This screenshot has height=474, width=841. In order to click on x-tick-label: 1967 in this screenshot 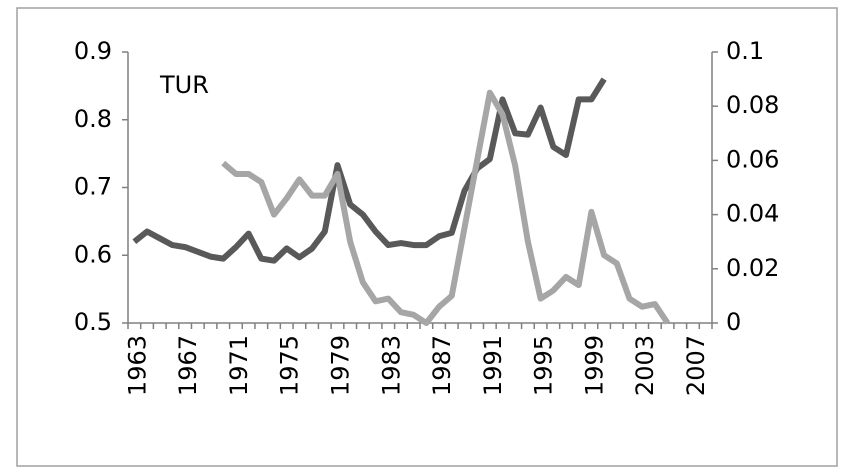, I will do `click(188, 365)`.